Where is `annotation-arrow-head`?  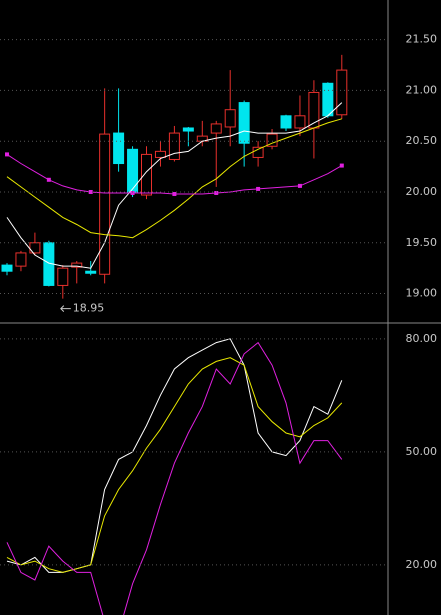 annotation-arrow-head is located at coordinates (62, 308).